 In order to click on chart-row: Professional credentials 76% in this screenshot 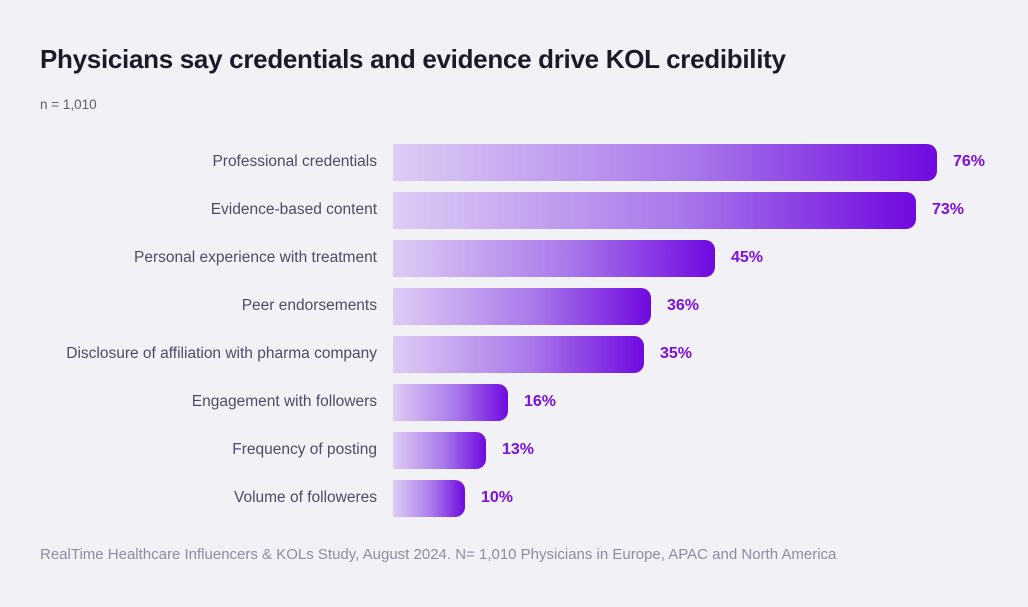, I will do `click(514, 162)`.